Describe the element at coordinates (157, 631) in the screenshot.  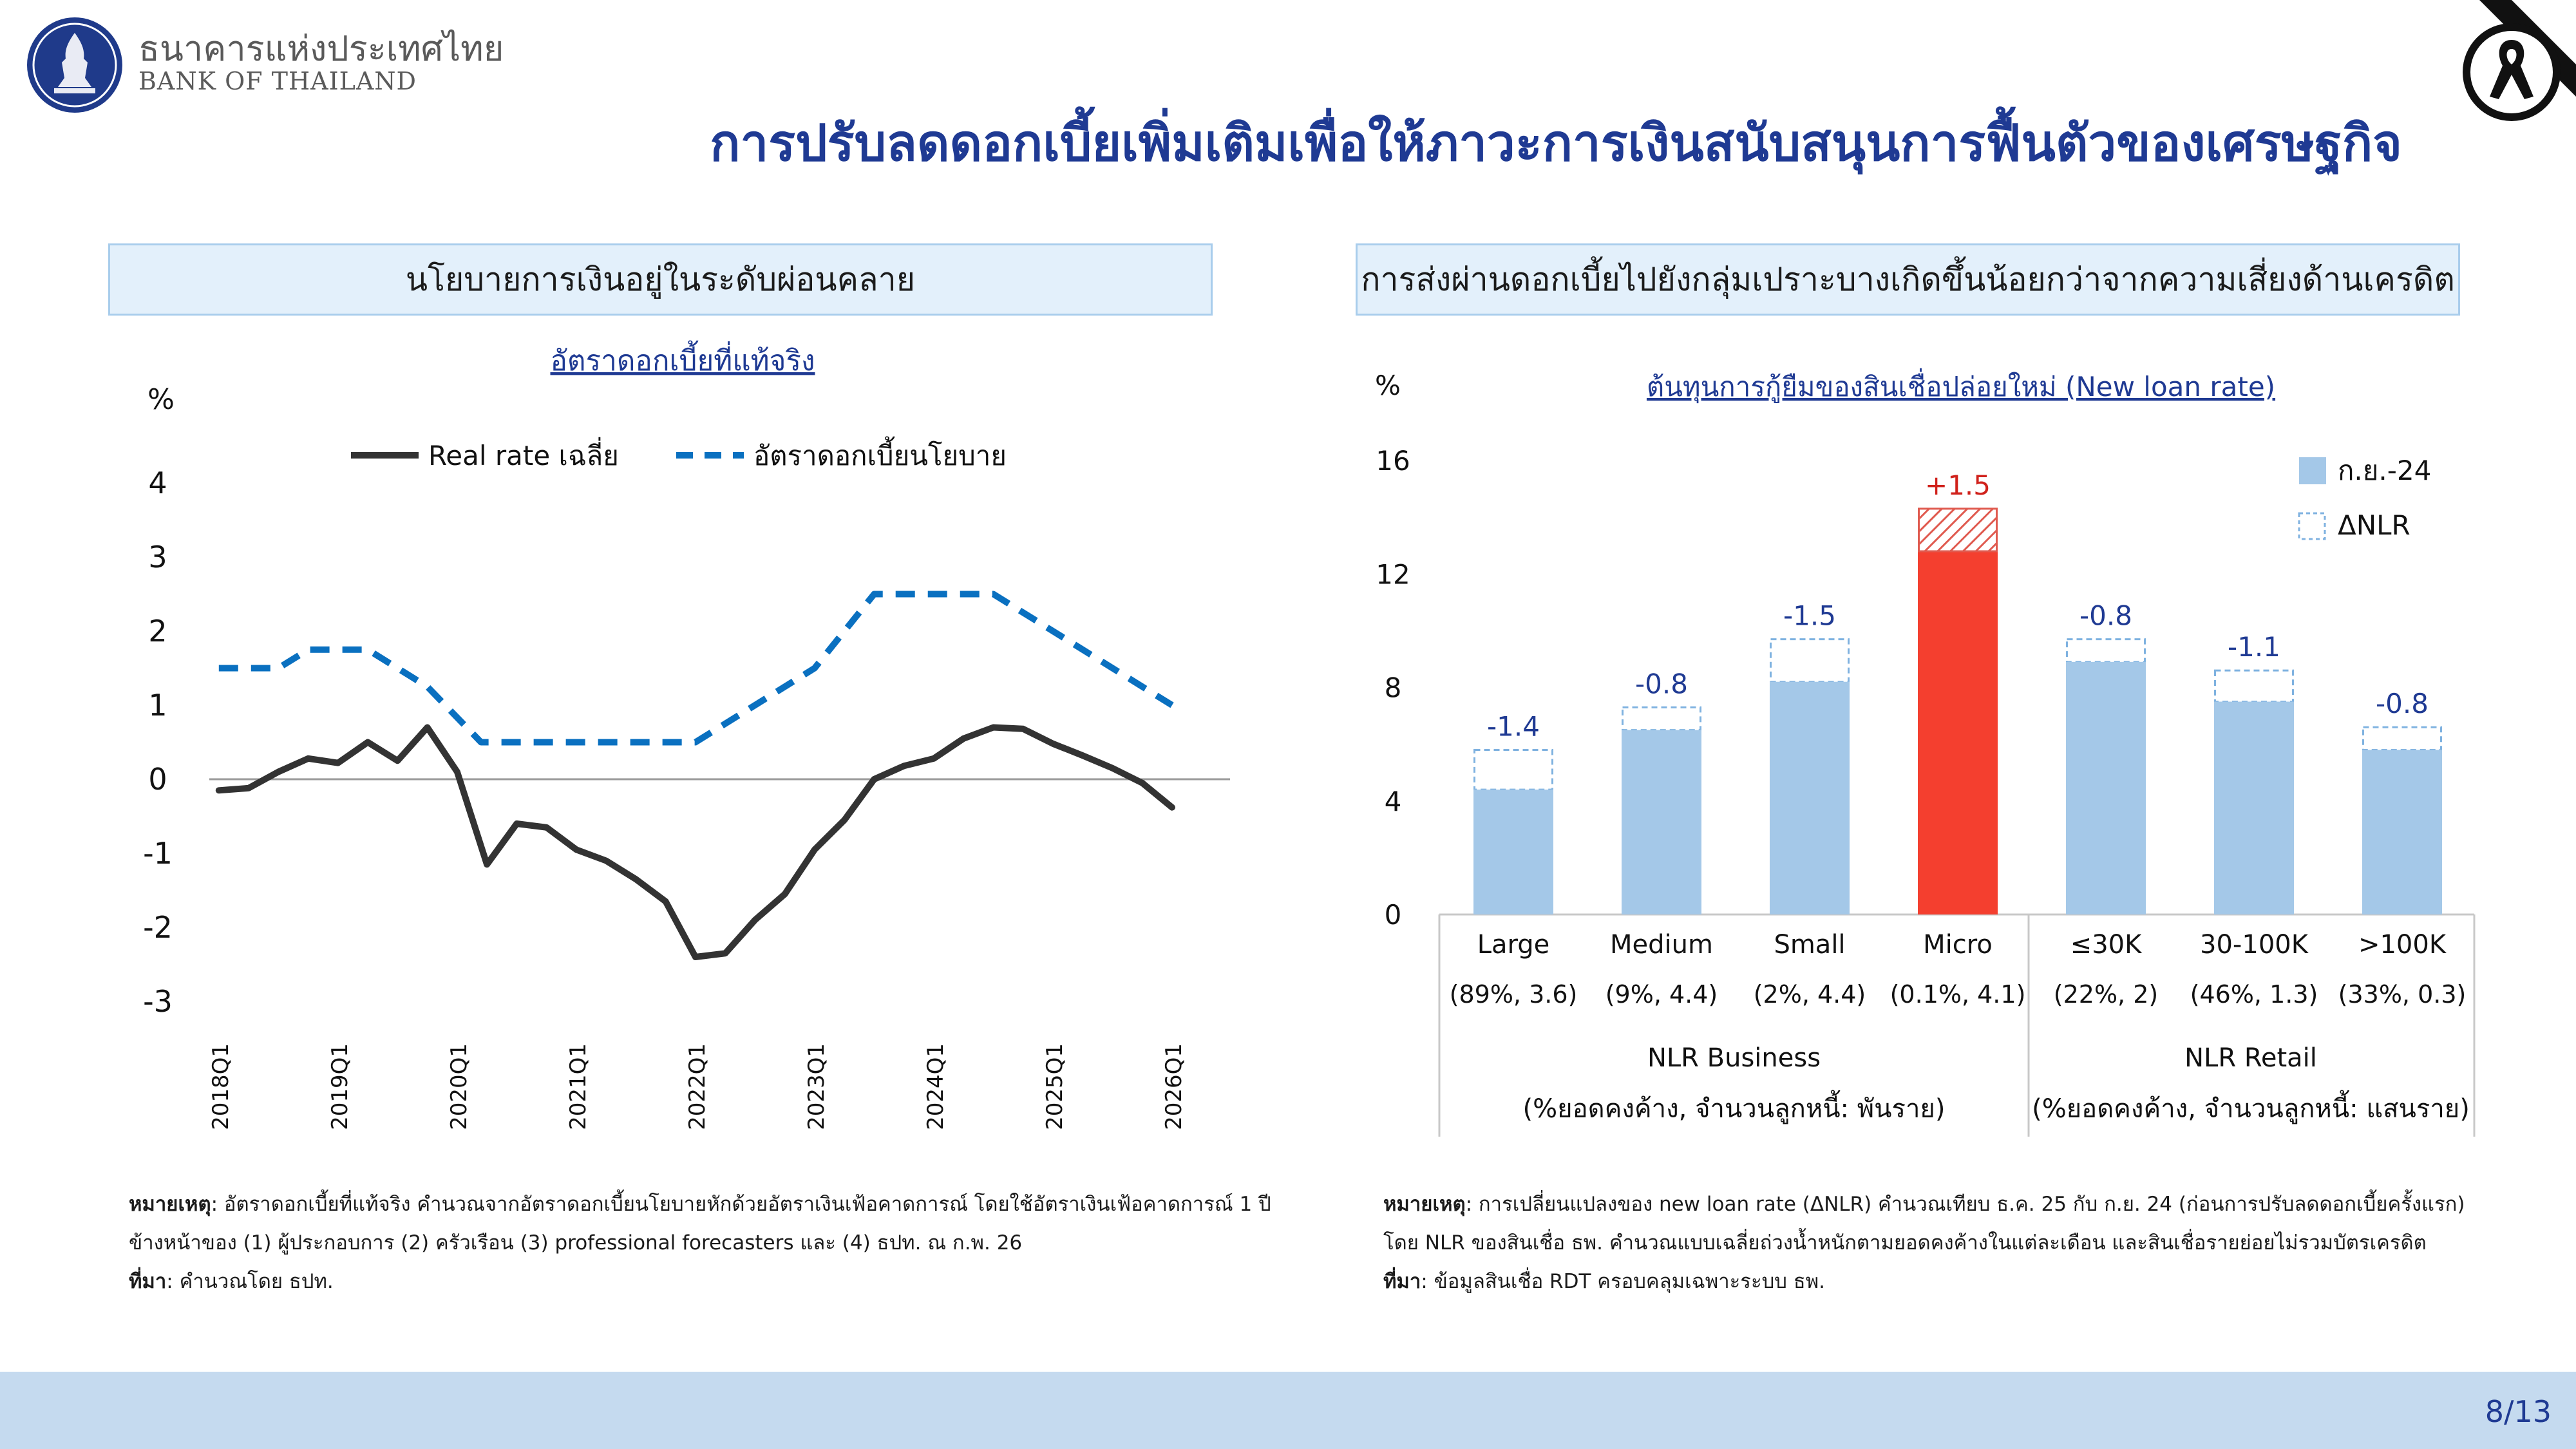
I see `y-tick-label: 2` at that location.